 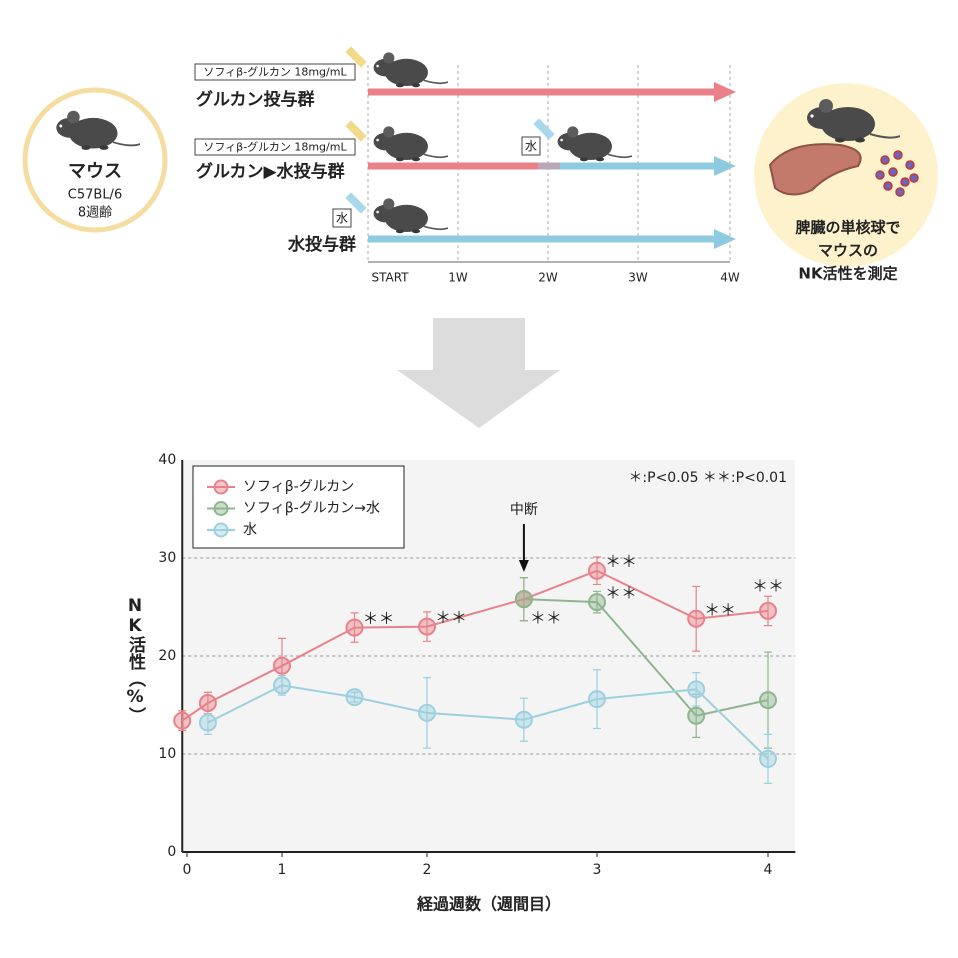 What do you see at coordinates (847, 228) in the screenshot?
I see `result-text: 脾臓の単核球で` at bounding box center [847, 228].